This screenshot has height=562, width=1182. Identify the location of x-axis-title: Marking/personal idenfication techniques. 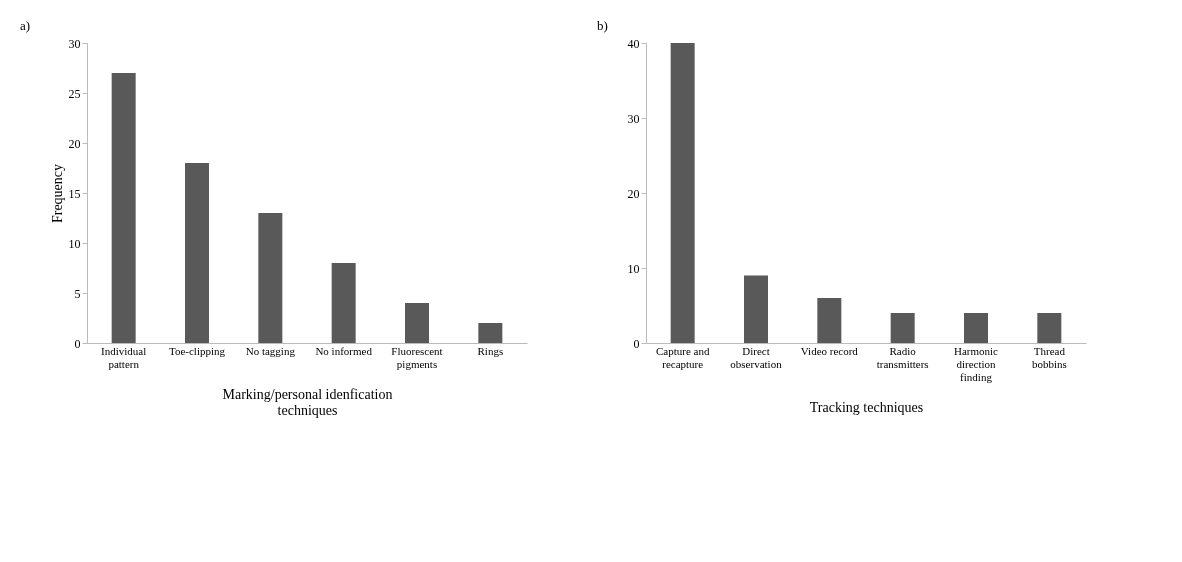
(307, 402).